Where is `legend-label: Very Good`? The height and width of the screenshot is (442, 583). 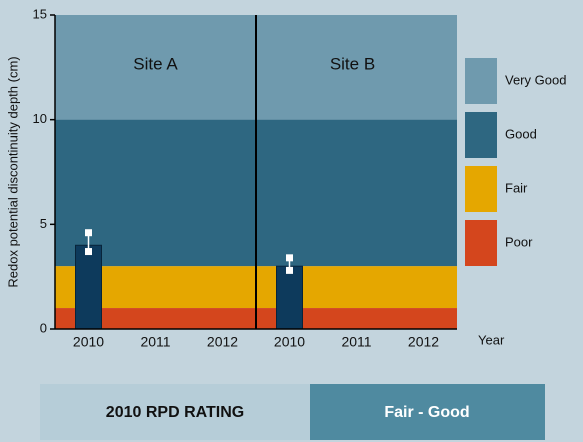
legend-label: Very Good is located at coordinates (535, 79).